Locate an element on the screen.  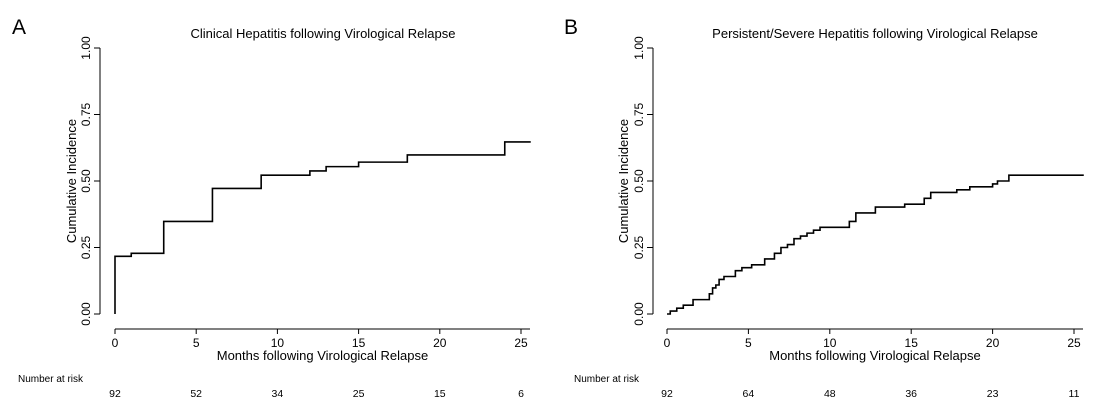
panel-b-risk-count: 92 is located at coordinates (667, 394).